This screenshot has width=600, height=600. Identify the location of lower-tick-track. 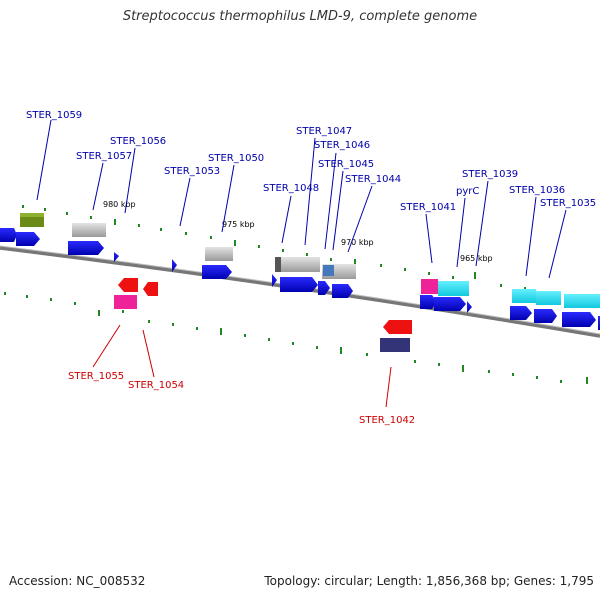
(296, 338).